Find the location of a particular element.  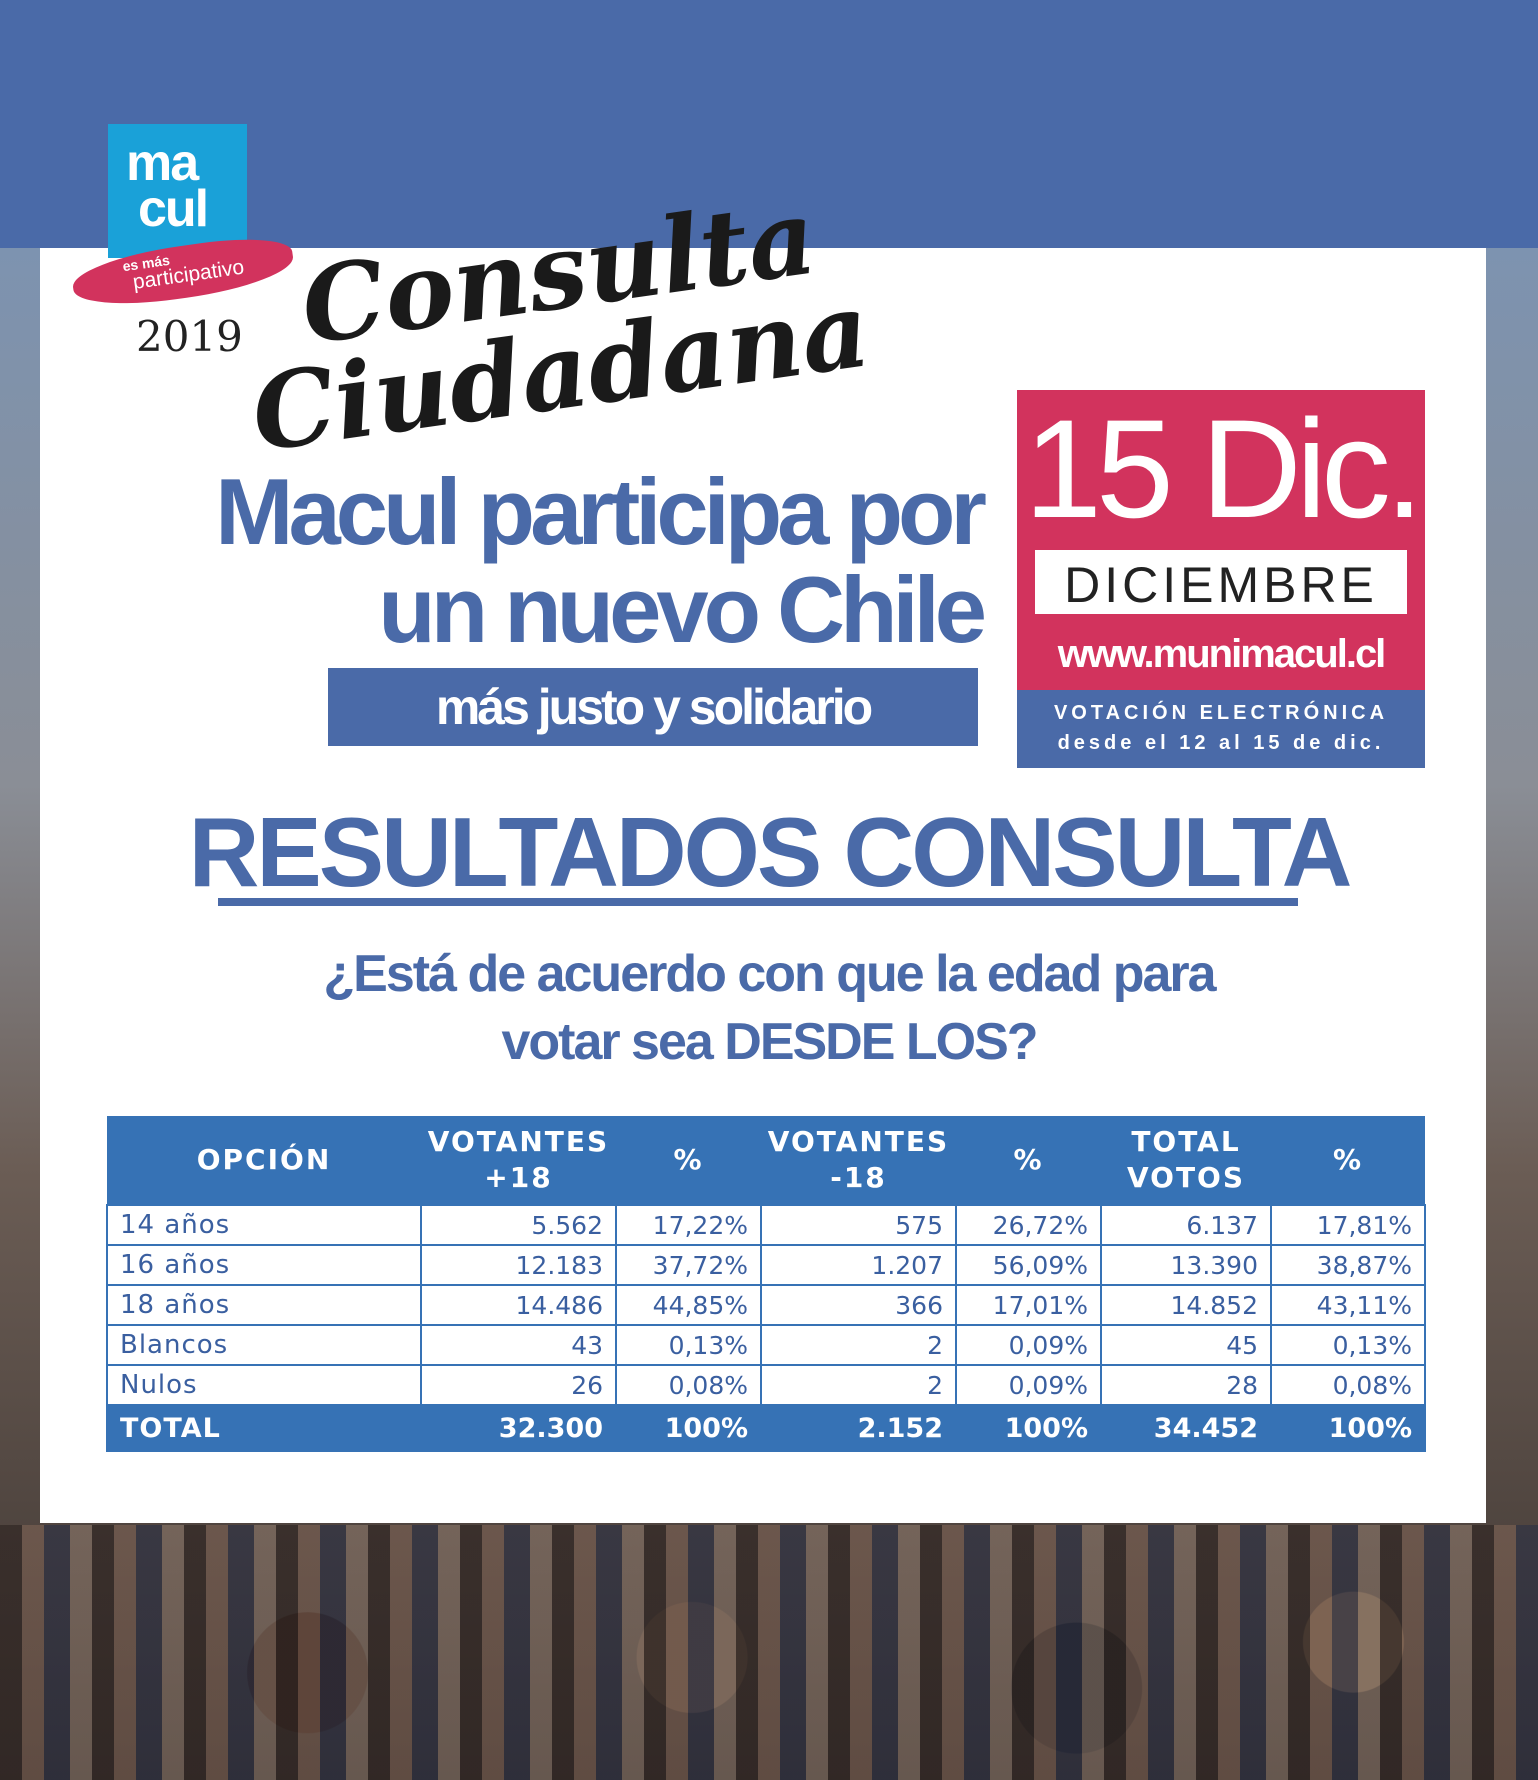

results-title: RESULTADOS CONSULTA is located at coordinates (770, 852).